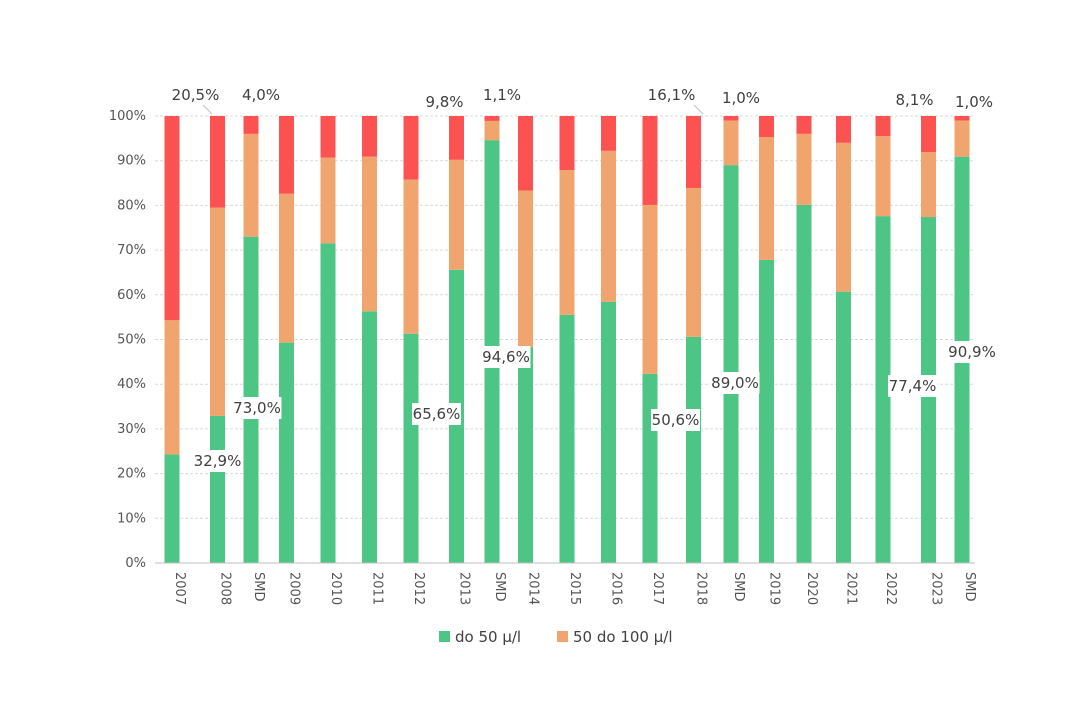 This screenshot has width=1080, height=708. Describe the element at coordinates (131, 295) in the screenshot. I see `y-tick-label: 60%` at that location.